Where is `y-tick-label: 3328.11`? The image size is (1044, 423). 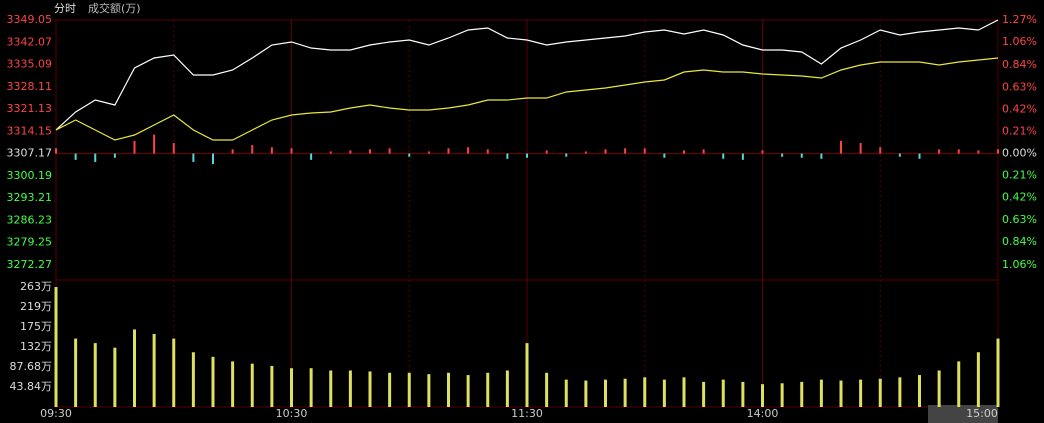 y-tick-label: 3328.11 is located at coordinates (30, 86).